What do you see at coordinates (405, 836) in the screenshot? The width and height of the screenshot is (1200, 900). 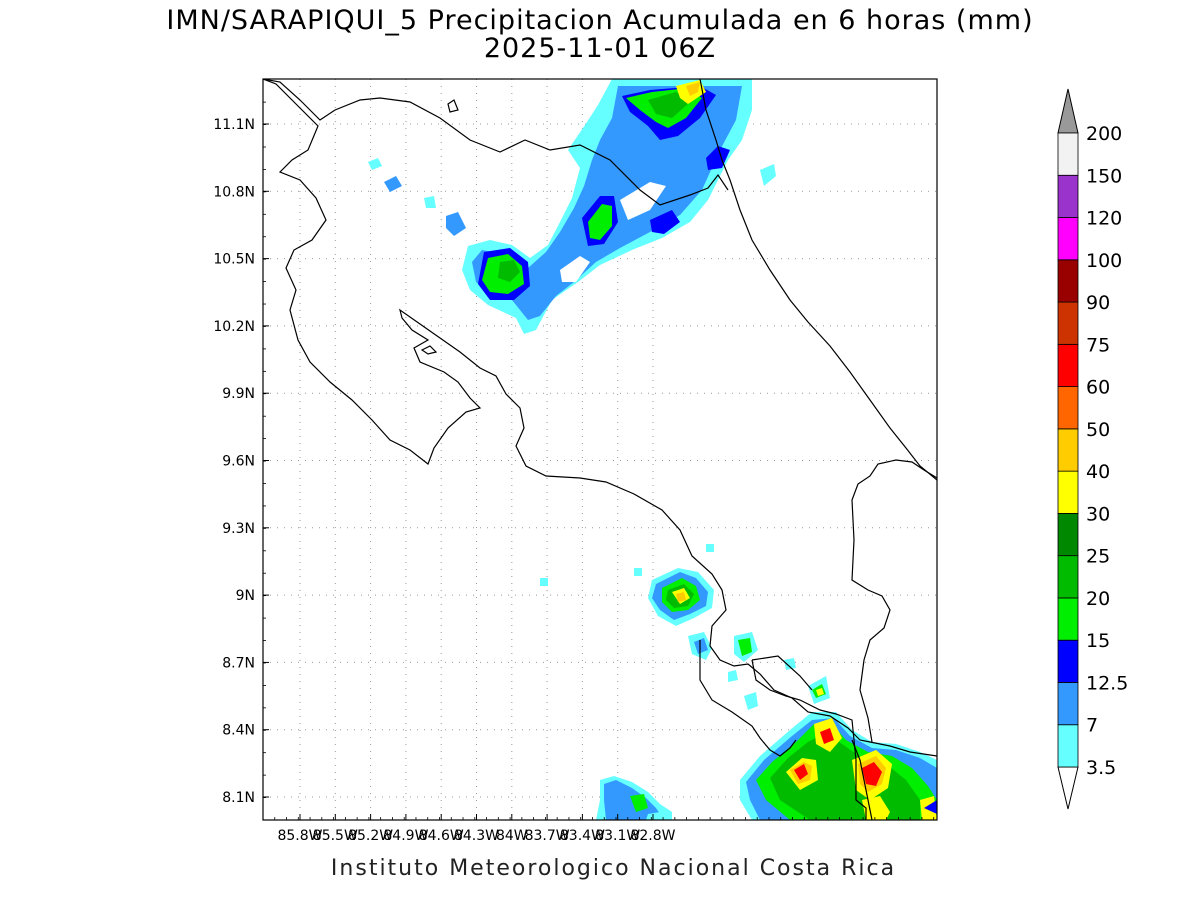 I see `lon-tick-label: 84.9W` at bounding box center [405, 836].